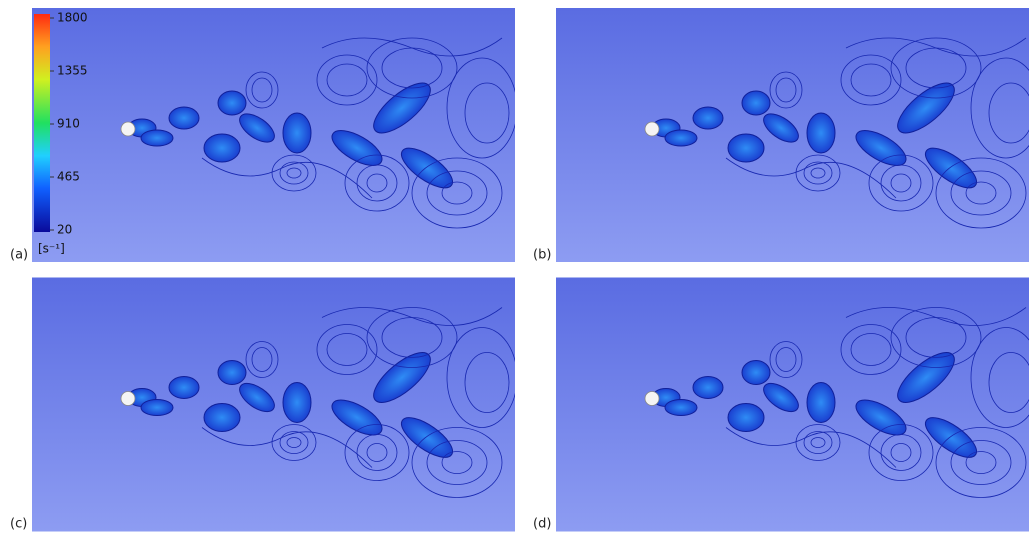  What do you see at coordinates (61, 133) in the screenshot?
I see `colorbar: [s⁻¹] 1800 1355 910 465 20` at bounding box center [61, 133].